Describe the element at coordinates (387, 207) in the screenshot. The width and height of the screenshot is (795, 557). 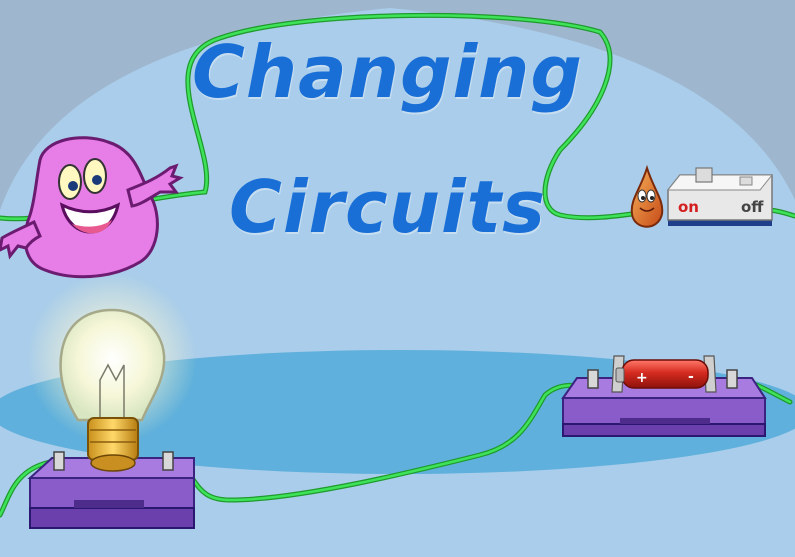
I see `title-line-2: Circuits` at that location.